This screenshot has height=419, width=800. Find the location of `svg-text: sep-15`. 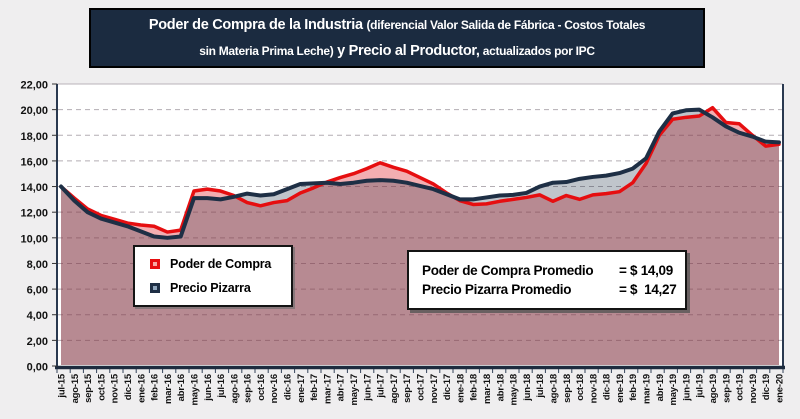

svg-text: sep-15 is located at coordinates (88, 388).